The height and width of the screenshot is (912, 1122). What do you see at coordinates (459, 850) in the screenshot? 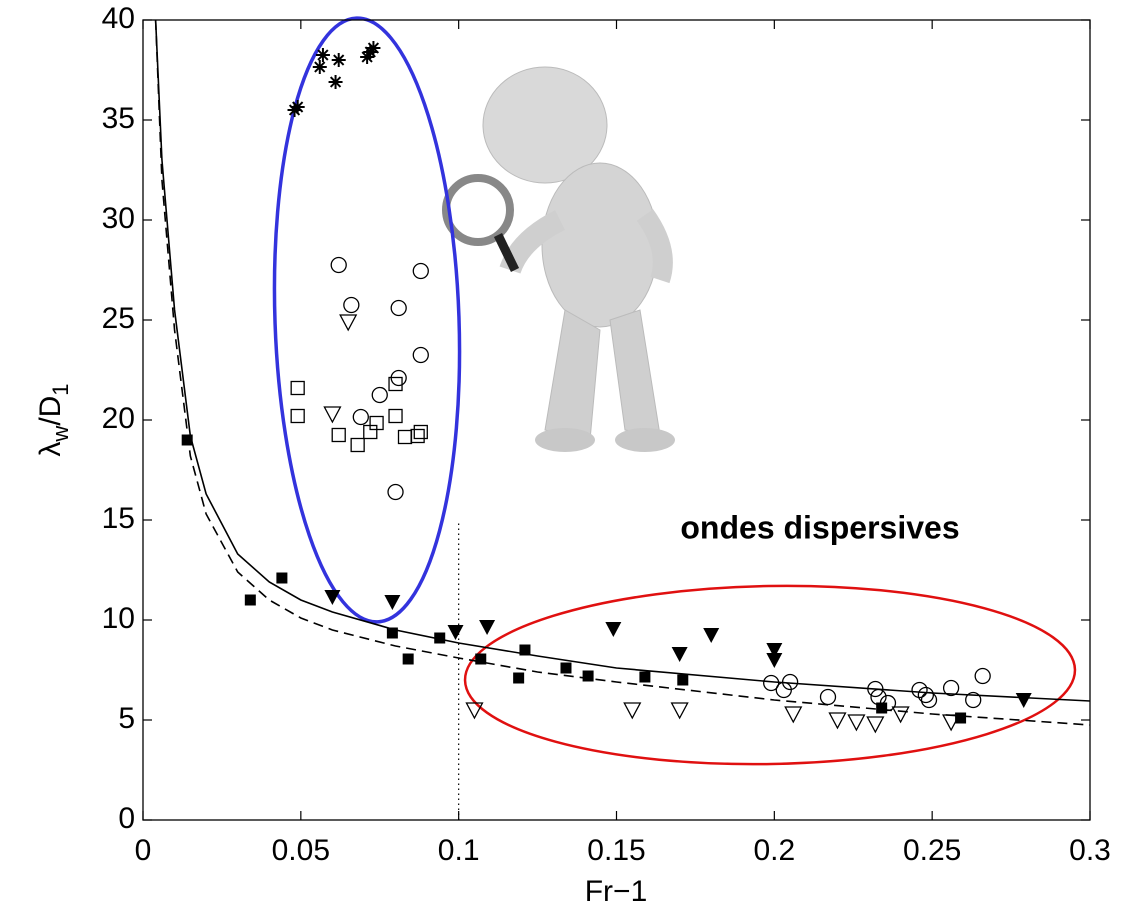
I see `x-tick-label: 0.1` at bounding box center [459, 850].